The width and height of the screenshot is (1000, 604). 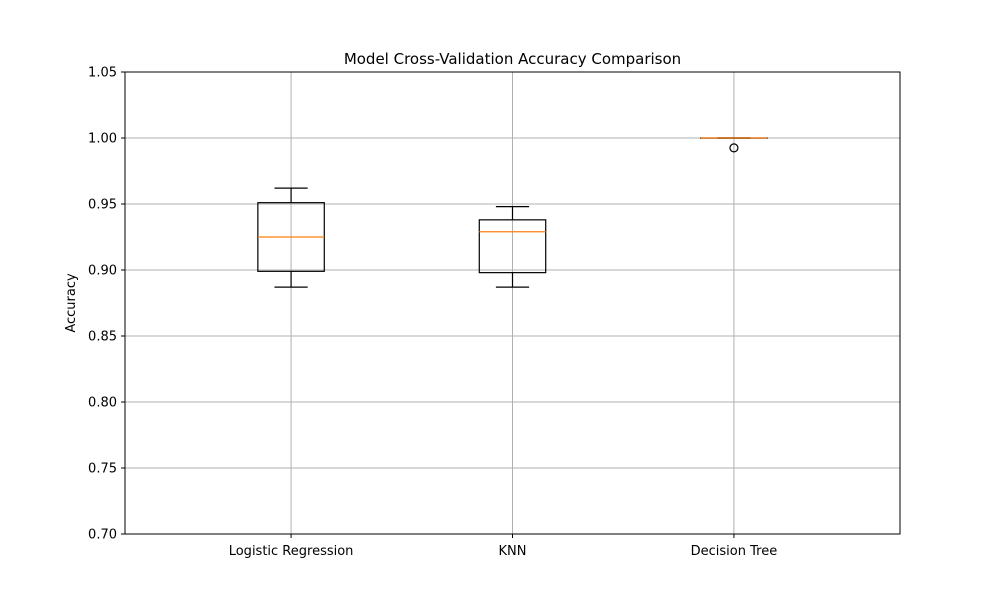 What do you see at coordinates (102, 403) in the screenshot?
I see `y-tick-label: 0.80` at bounding box center [102, 403].